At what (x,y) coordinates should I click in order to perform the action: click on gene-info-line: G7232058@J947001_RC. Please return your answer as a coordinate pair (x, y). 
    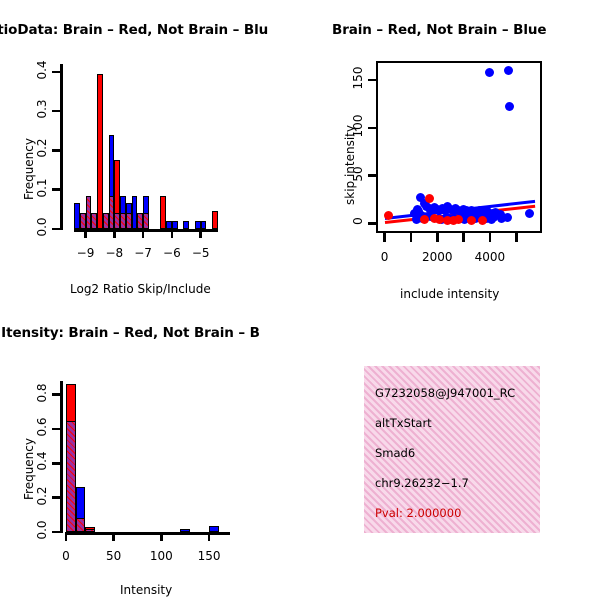
    Looking at the image, I should click on (445, 393).